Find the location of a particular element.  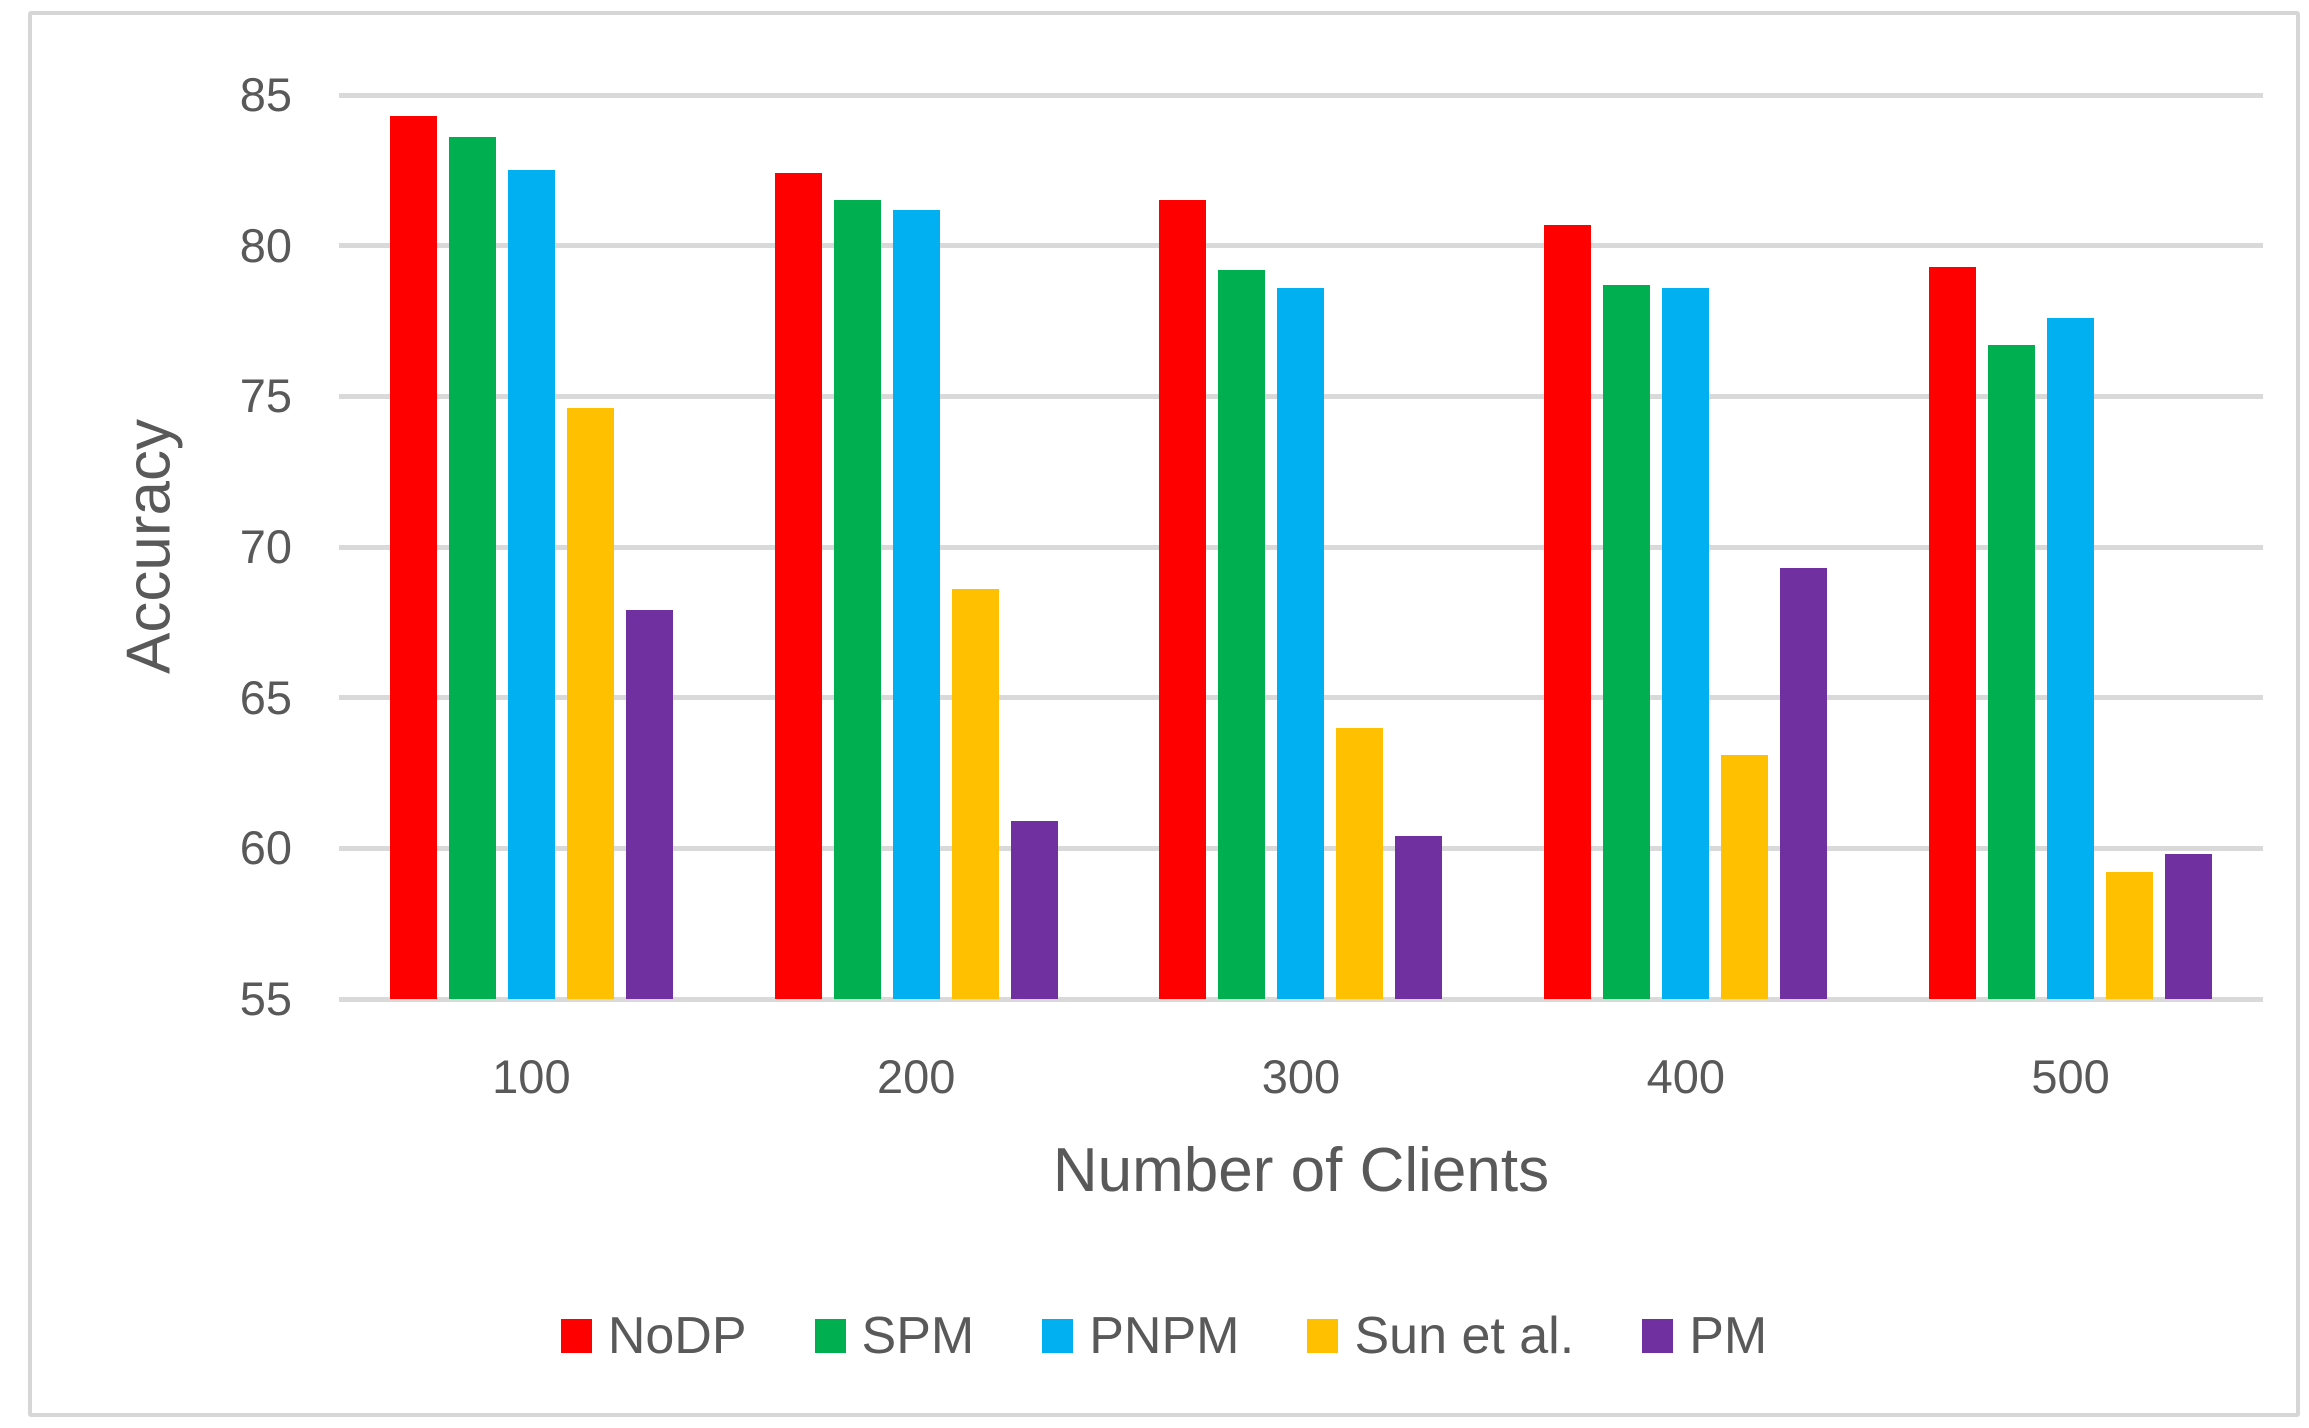

bar-sun-et-al--100 is located at coordinates (590, 703).